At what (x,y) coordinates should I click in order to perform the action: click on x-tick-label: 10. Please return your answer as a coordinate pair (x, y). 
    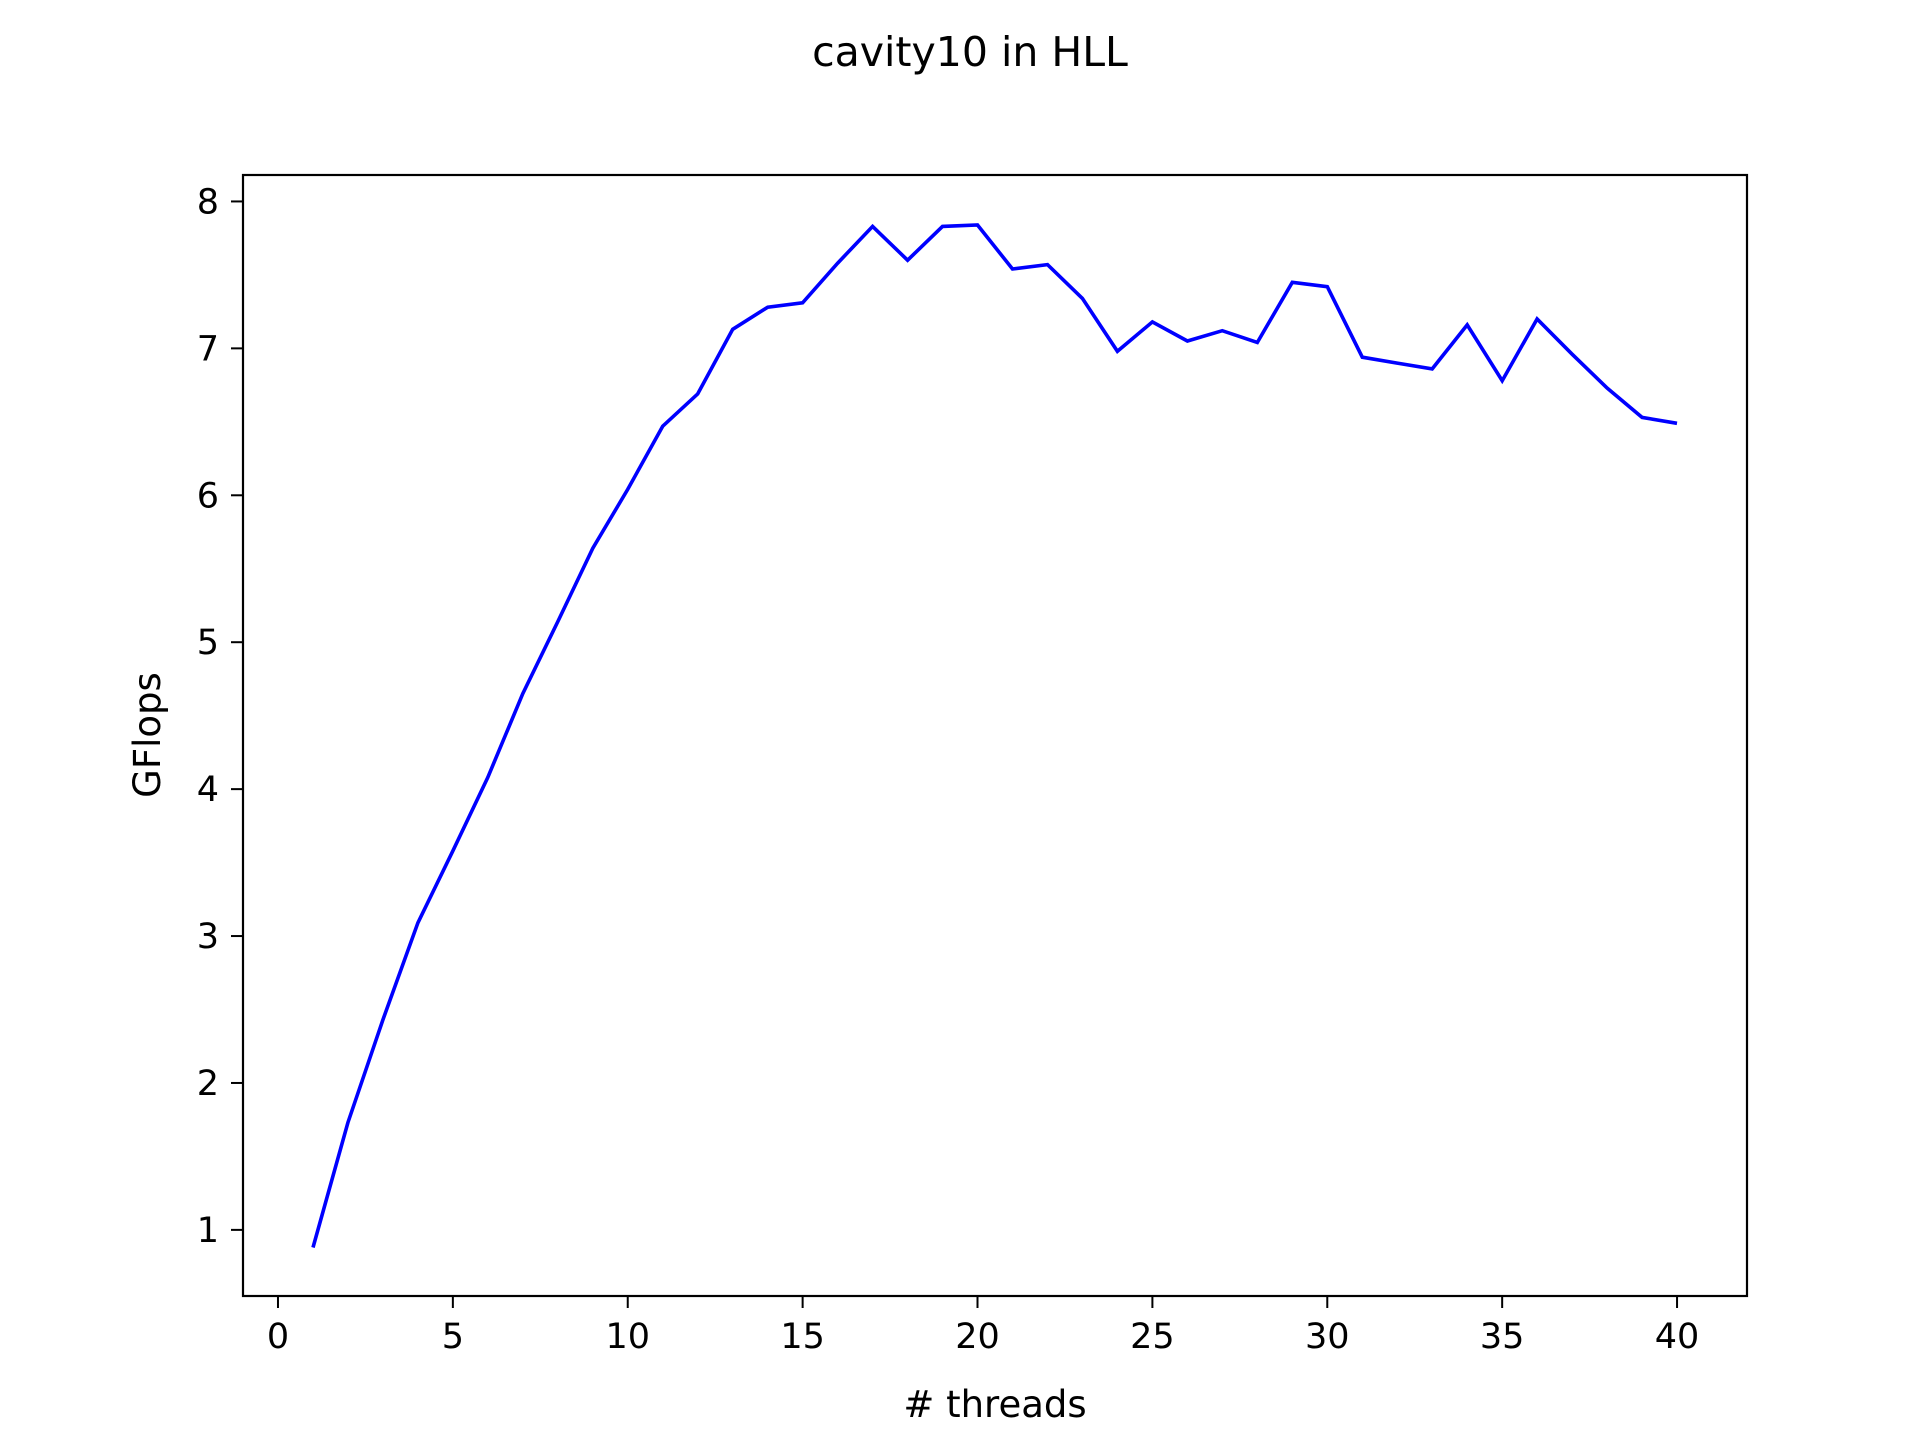
    Looking at the image, I should click on (627, 1337).